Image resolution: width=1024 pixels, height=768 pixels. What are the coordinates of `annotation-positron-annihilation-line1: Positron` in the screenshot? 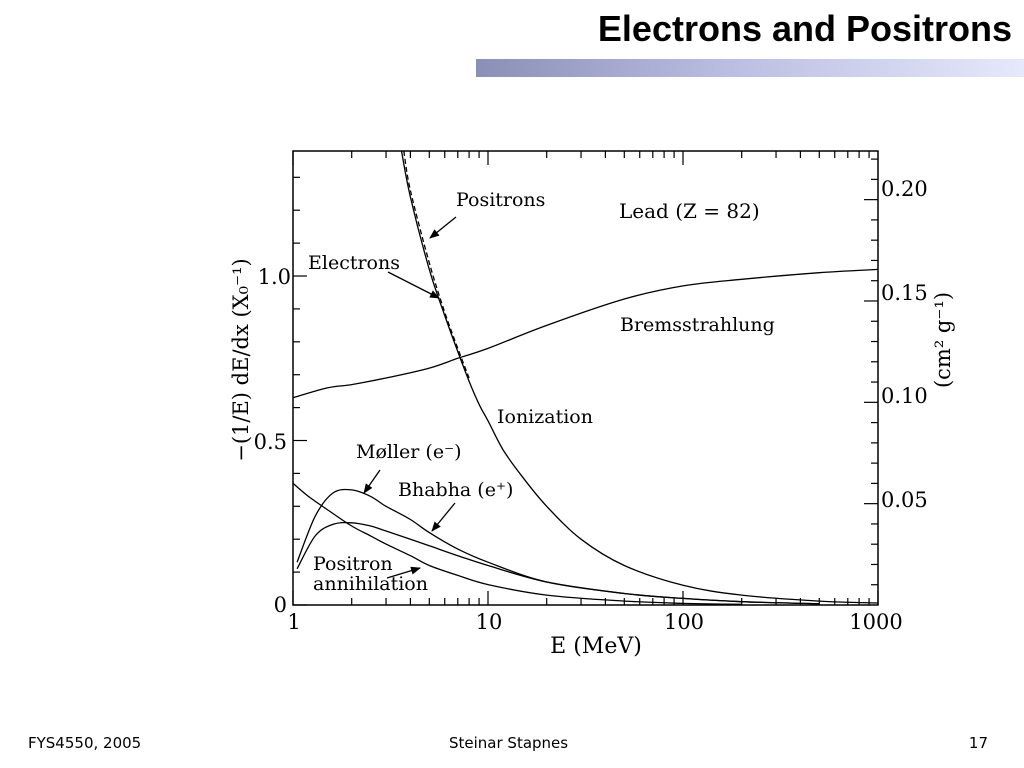 It's located at (353, 564).